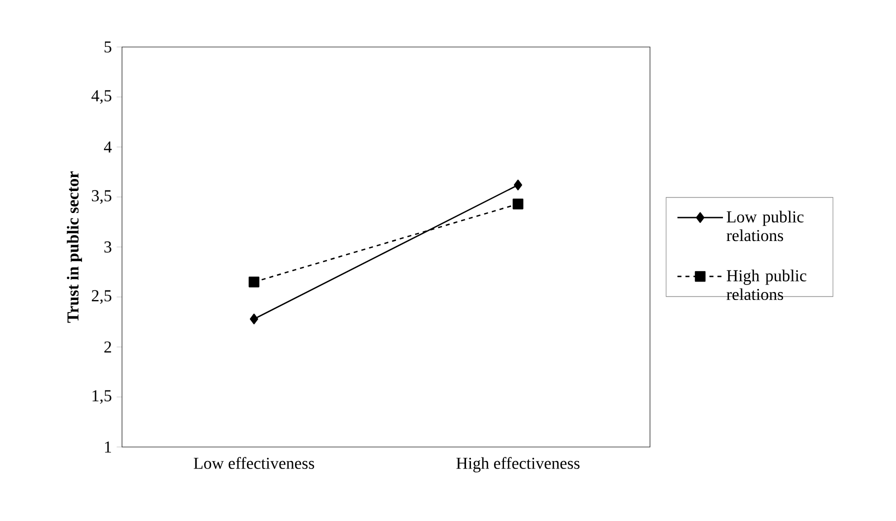 The image size is (896, 521). Describe the element at coordinates (766, 285) in the screenshot. I see `legend-label: High public relations` at that location.